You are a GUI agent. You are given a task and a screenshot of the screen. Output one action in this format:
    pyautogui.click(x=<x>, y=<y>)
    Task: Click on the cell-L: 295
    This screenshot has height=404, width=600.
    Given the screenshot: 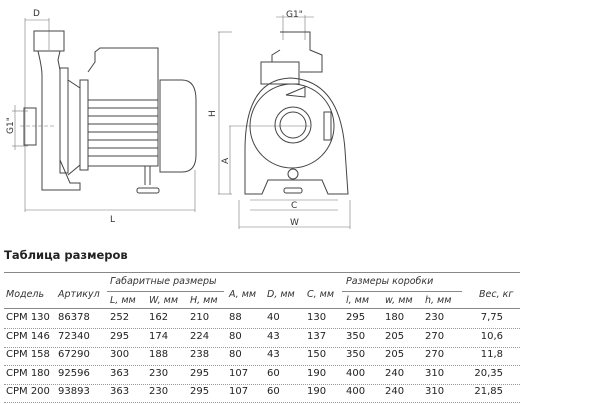 What is the action you would take?
    pyautogui.click(x=120, y=336)
    